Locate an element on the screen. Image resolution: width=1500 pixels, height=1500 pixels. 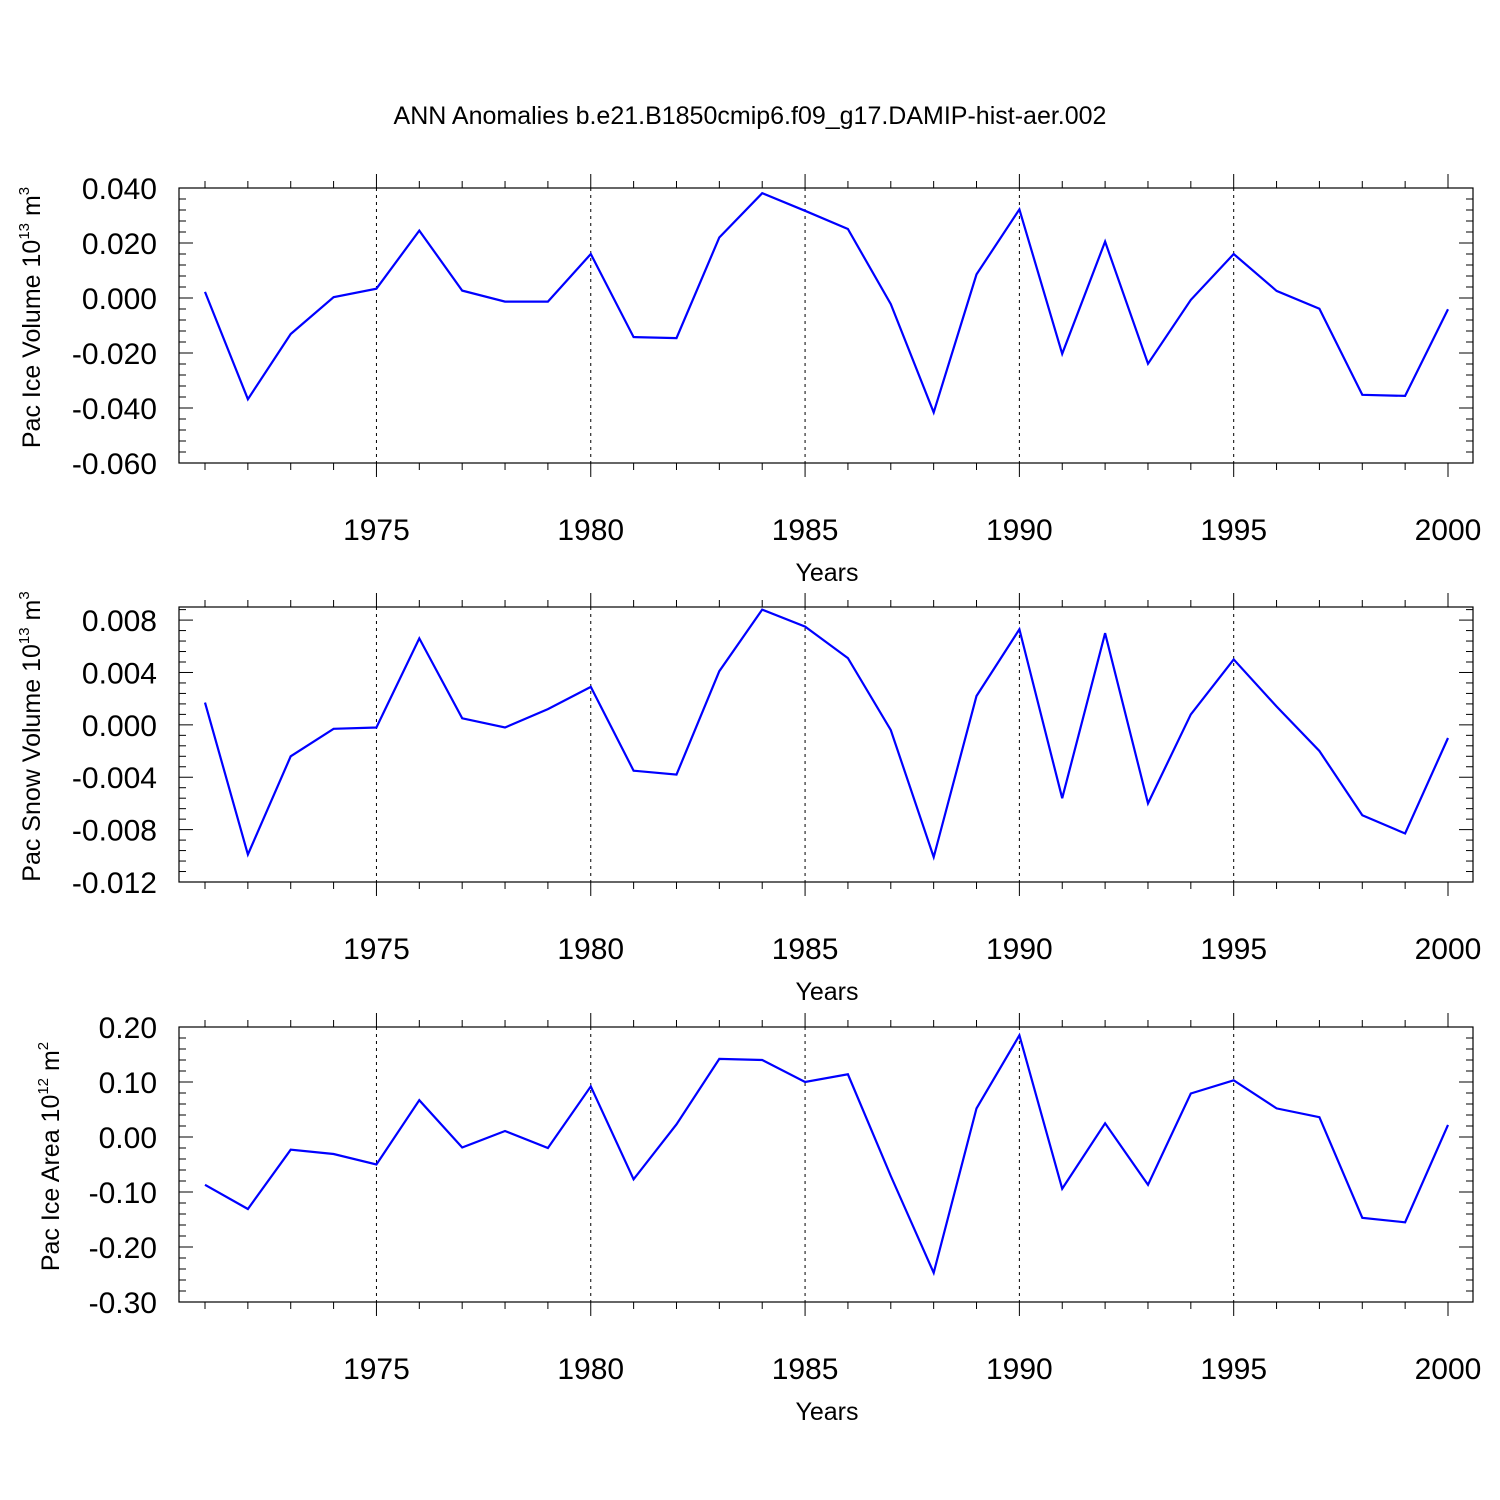
y-tick-label: 0.020 is located at coordinates (119, 244).